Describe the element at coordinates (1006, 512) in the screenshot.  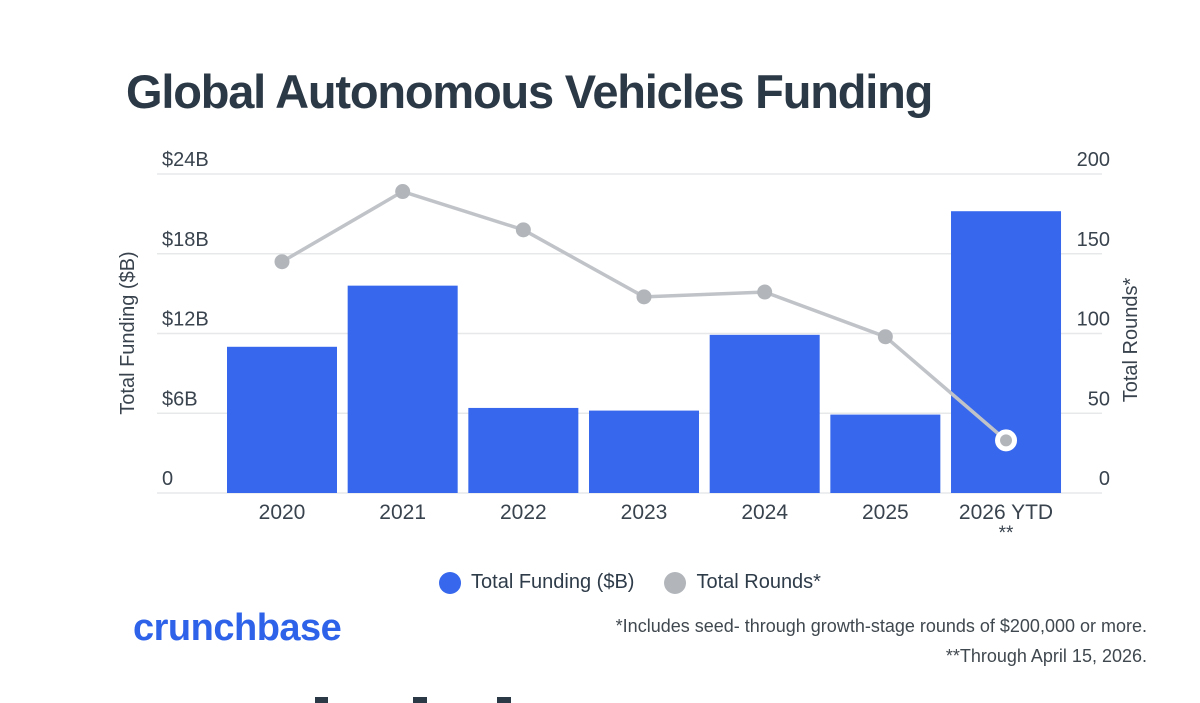
I see `x-axis-label-2026-ytd: 2026 YTD` at that location.